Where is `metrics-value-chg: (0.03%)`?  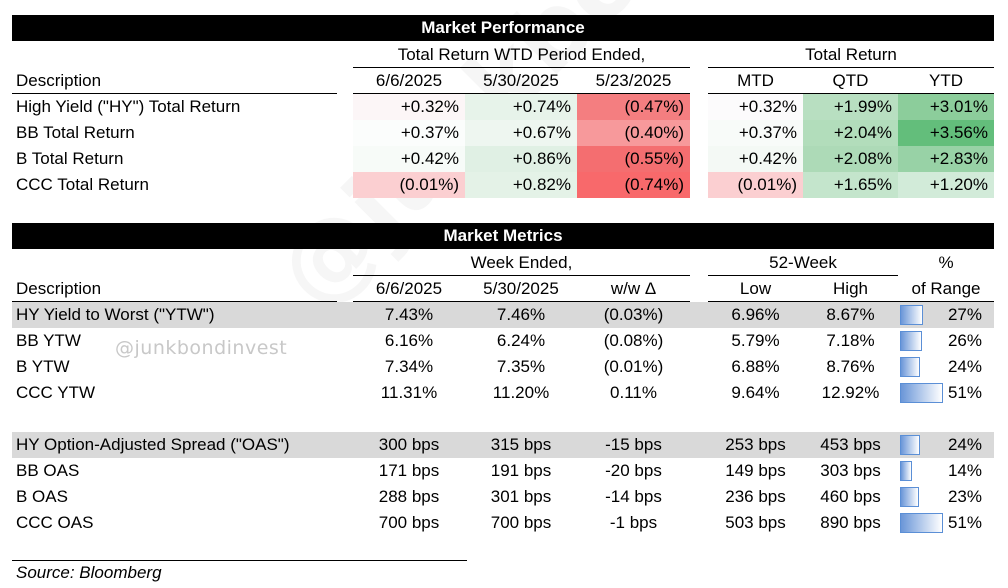
metrics-value-chg: (0.03%) is located at coordinates (633, 314).